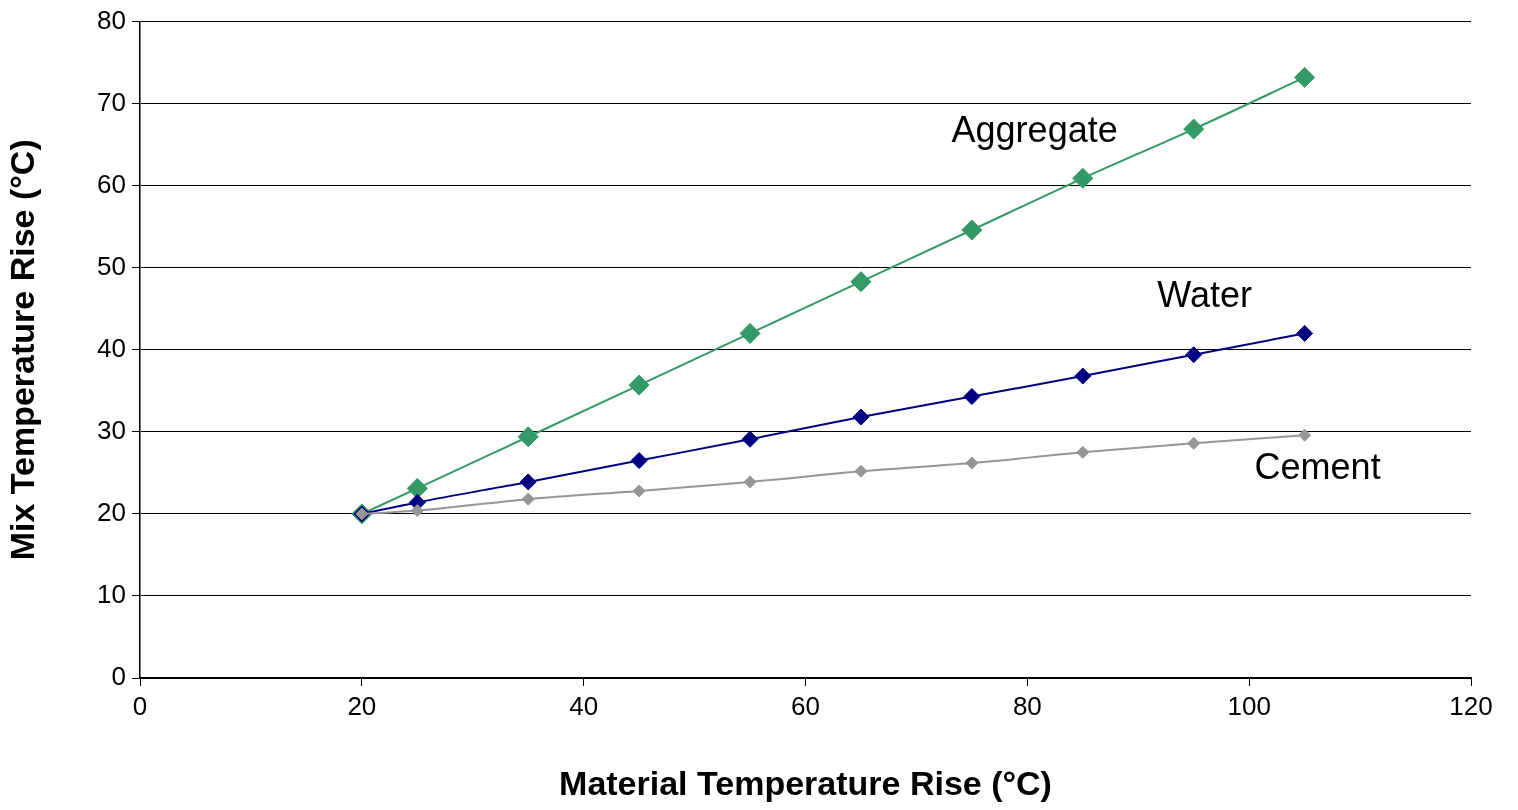 This screenshot has height=810, width=1518. What do you see at coordinates (111, 183) in the screenshot?
I see `y-tick-label: 60` at bounding box center [111, 183].